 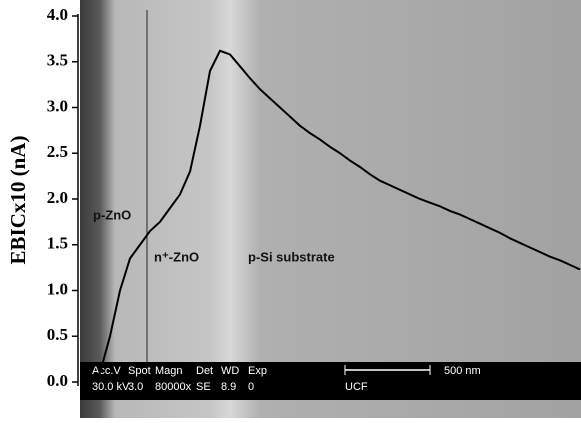 What do you see at coordinates (228, 387) in the screenshot?
I see `info-value: 8.9` at bounding box center [228, 387].